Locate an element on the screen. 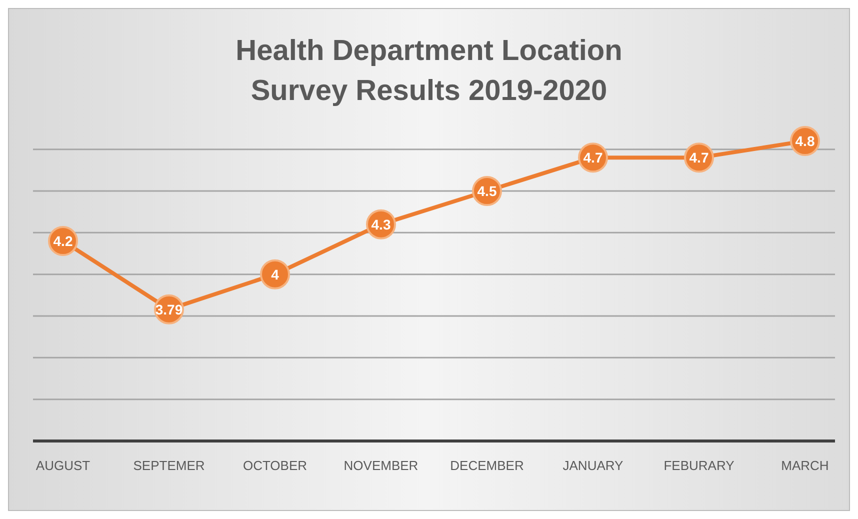  data-label: 3.79 is located at coordinates (169, 309).